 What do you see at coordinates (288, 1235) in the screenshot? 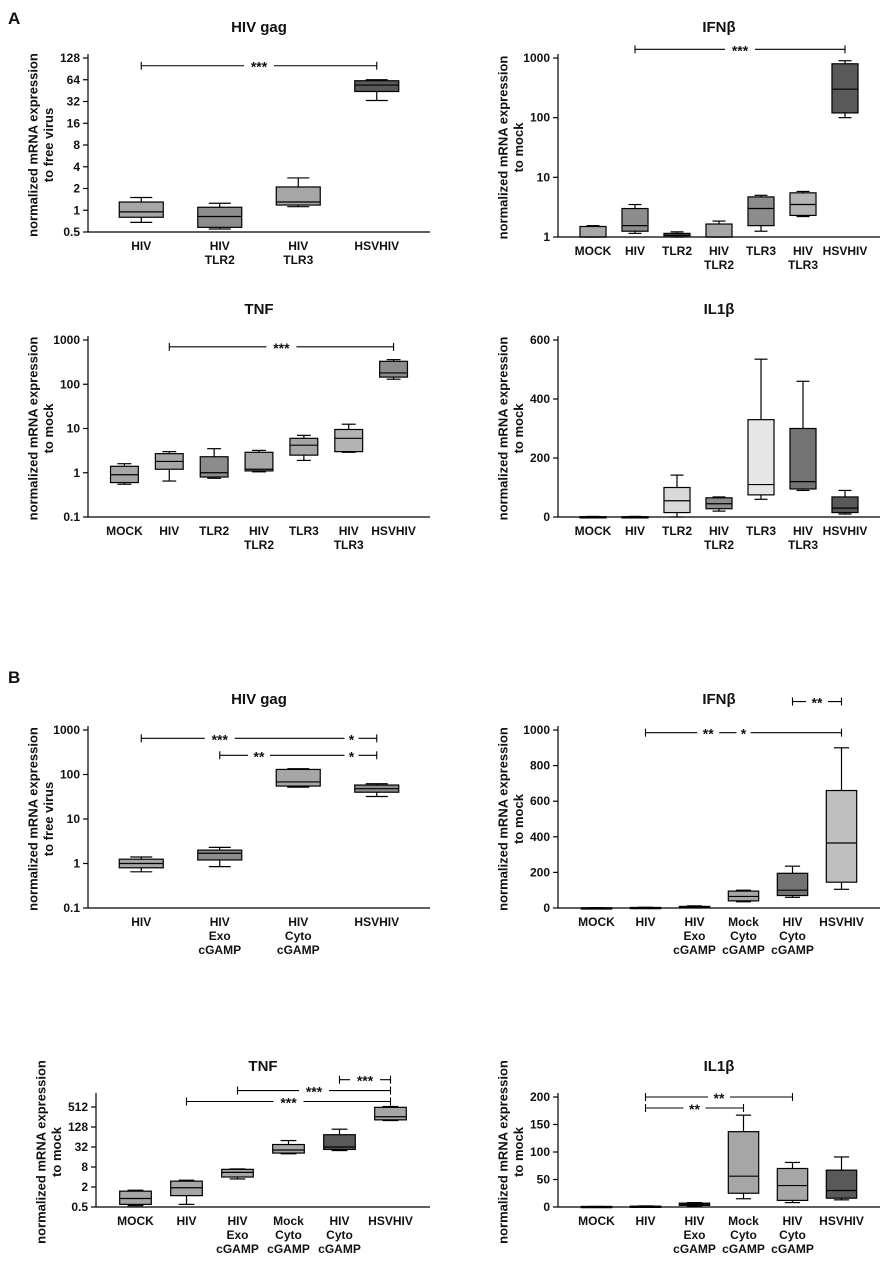
I see `x-tick-label: Mock Cyto cGAMP` at bounding box center [288, 1235].